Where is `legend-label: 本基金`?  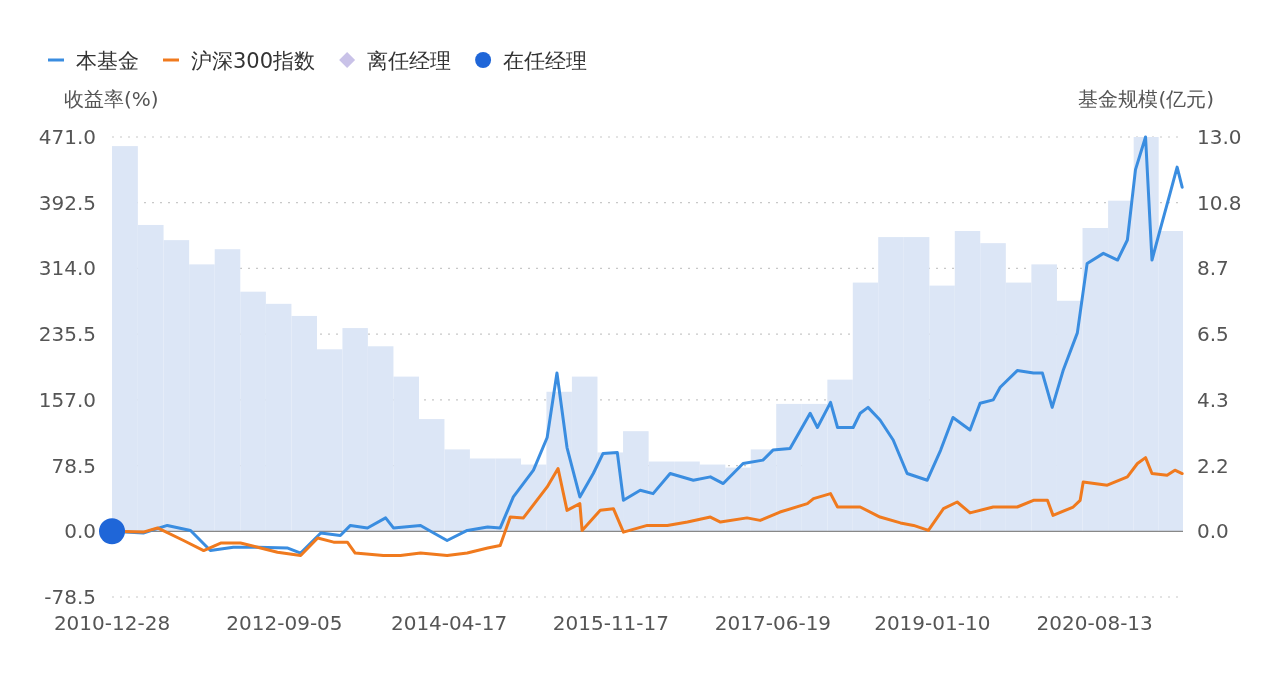 legend-label: 本基金 is located at coordinates (107, 61).